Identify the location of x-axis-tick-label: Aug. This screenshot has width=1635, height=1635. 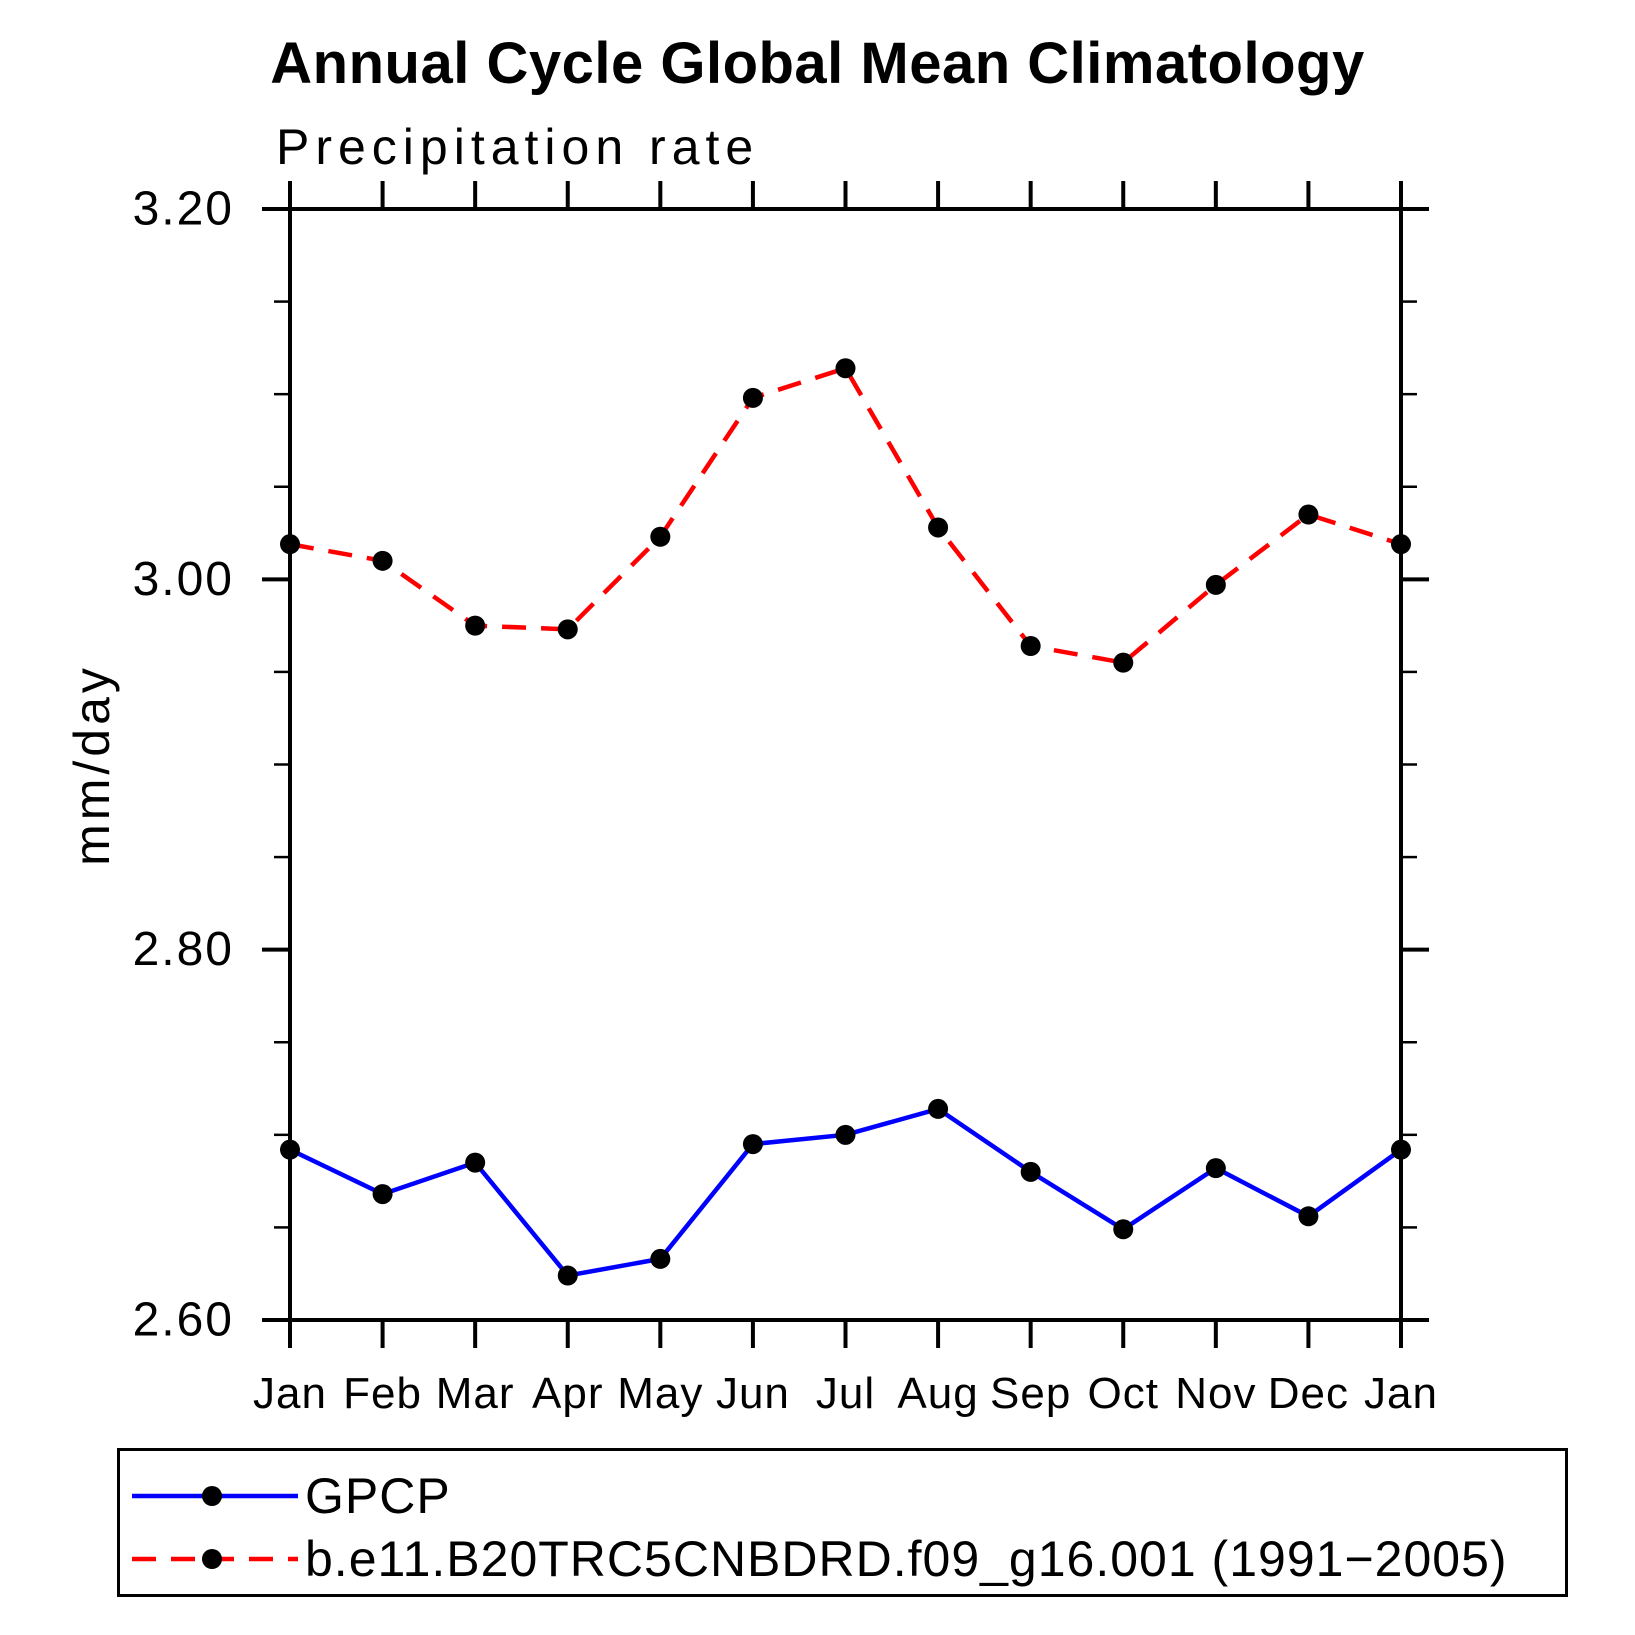
(937, 1393).